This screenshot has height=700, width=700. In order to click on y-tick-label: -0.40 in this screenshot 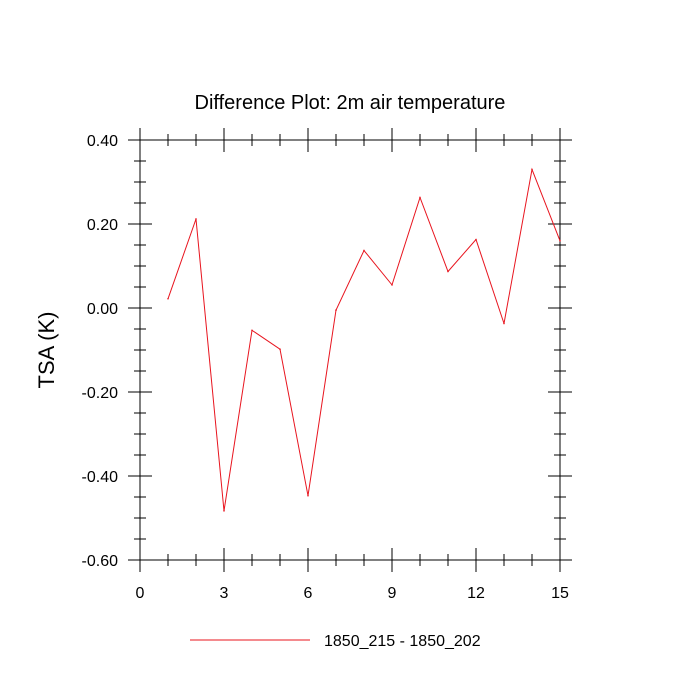, I will do `click(100, 477)`.